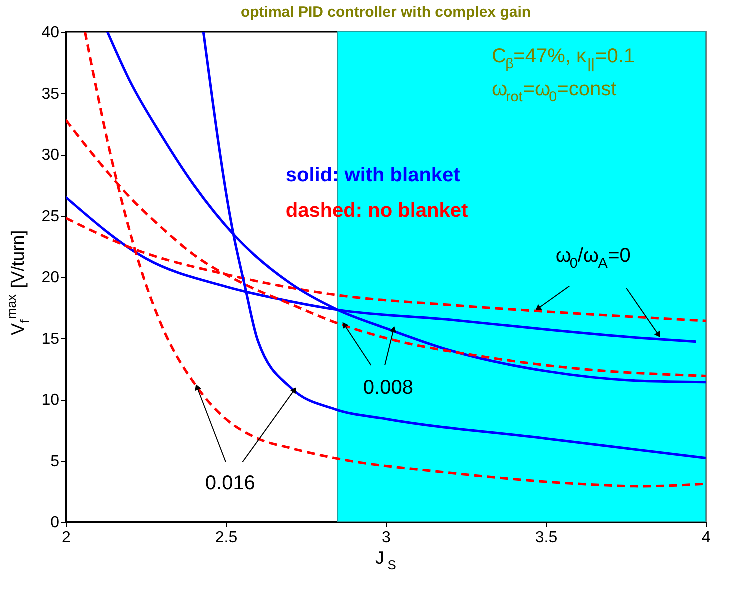 Image resolution: width=743 pixels, height=604 pixels. I want to click on annotation: solid: with blanket, so click(373, 175).